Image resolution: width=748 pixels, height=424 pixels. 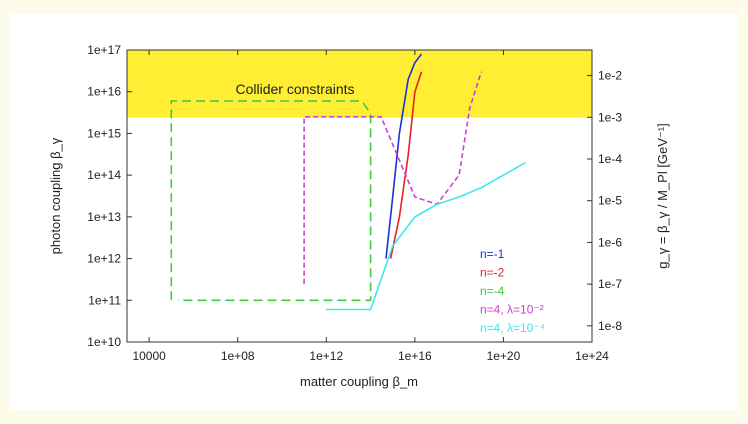 What do you see at coordinates (610, 117) in the screenshot?
I see `y2-tick-label: 1e-3` at bounding box center [610, 117].